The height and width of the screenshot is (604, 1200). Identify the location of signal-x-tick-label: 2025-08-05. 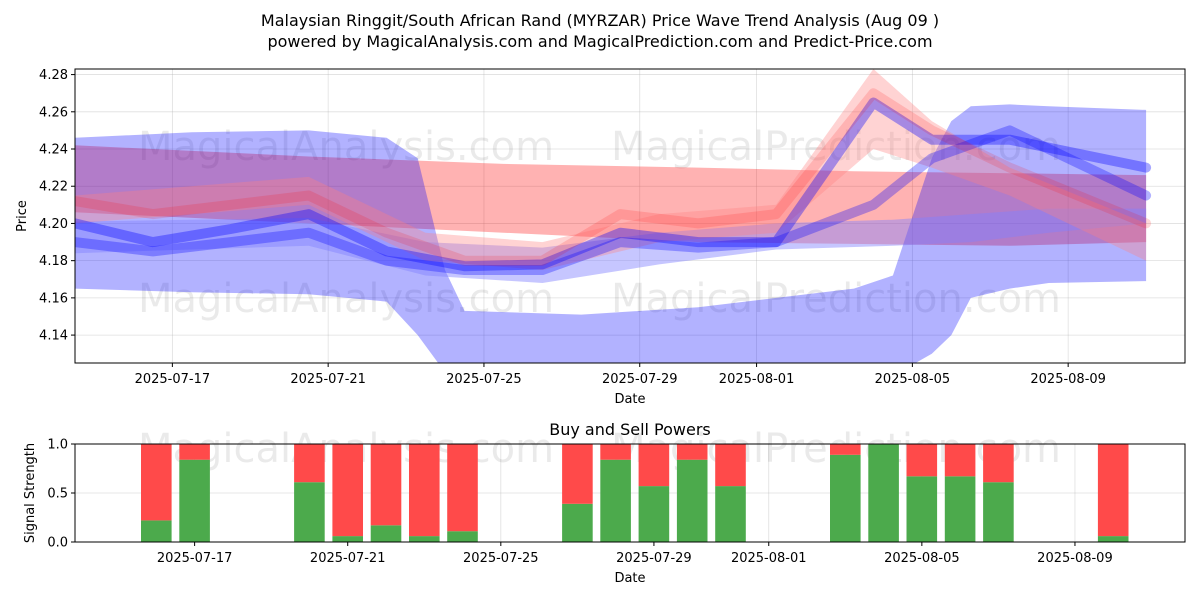
(922, 558).